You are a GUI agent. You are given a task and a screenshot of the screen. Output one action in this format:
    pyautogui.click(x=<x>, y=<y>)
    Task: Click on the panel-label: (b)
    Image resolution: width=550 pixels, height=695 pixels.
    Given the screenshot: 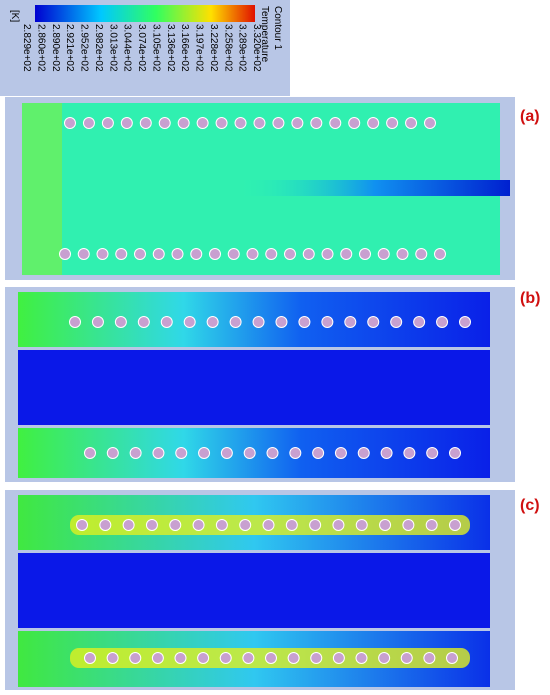 What is the action you would take?
    pyautogui.click(x=530, y=298)
    